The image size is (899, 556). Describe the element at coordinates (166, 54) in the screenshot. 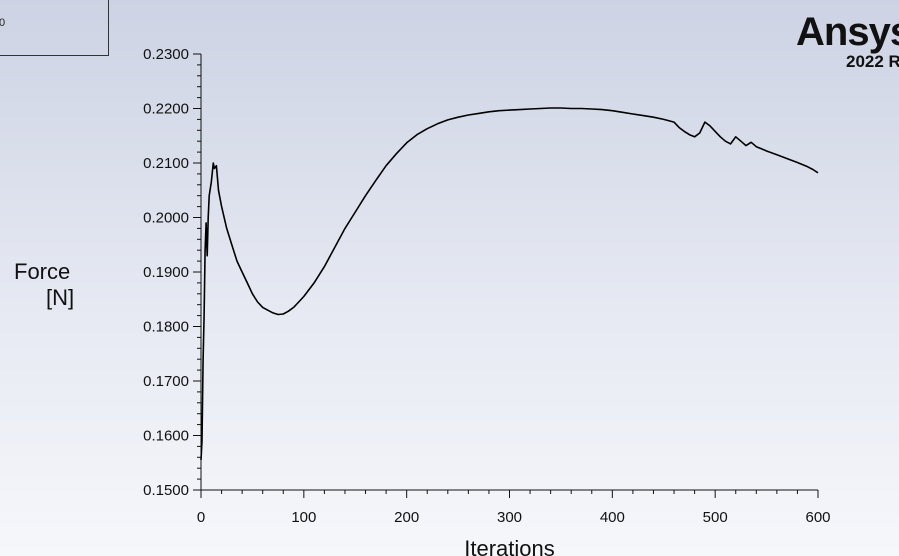

I see `y-tick-label: 0.2300` at that location.